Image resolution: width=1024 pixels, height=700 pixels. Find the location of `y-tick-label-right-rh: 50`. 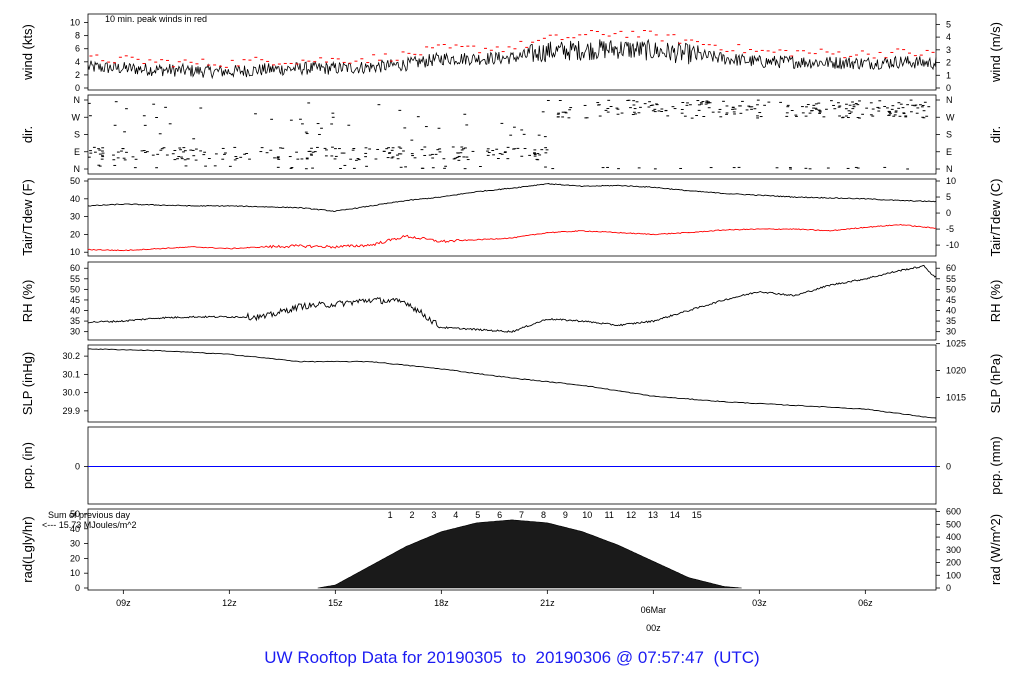

y-tick-label-right-rh: 50 is located at coordinates (951, 289).